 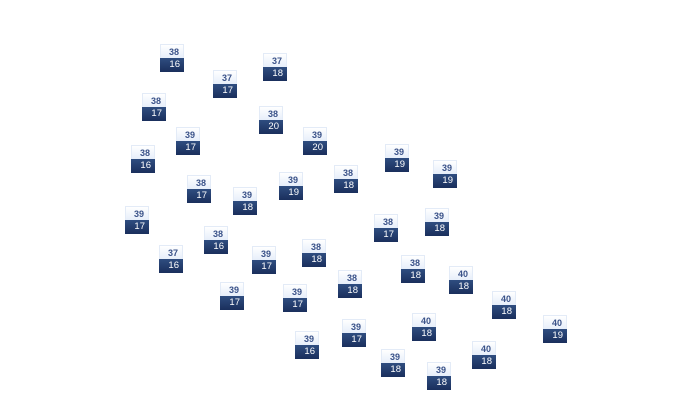 I want to click on temperature-marker: 39 20, so click(x=315, y=141).